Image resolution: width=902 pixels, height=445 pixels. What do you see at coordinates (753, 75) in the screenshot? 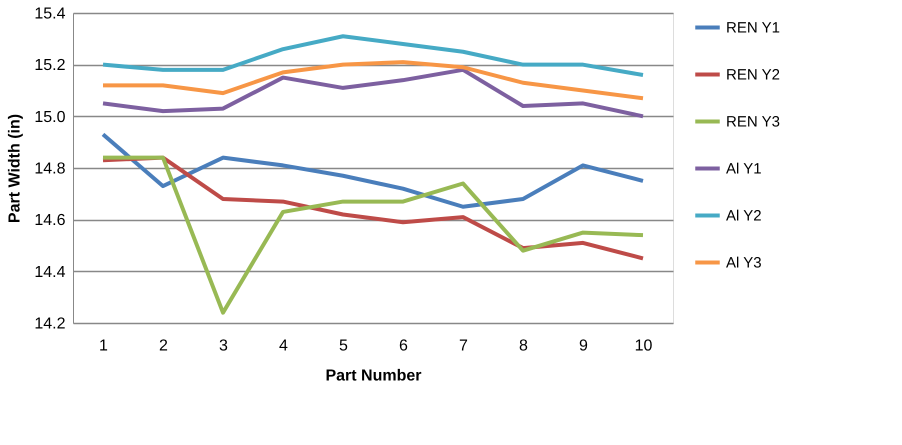
I see `legend-label: REN Y2` at bounding box center [753, 75].